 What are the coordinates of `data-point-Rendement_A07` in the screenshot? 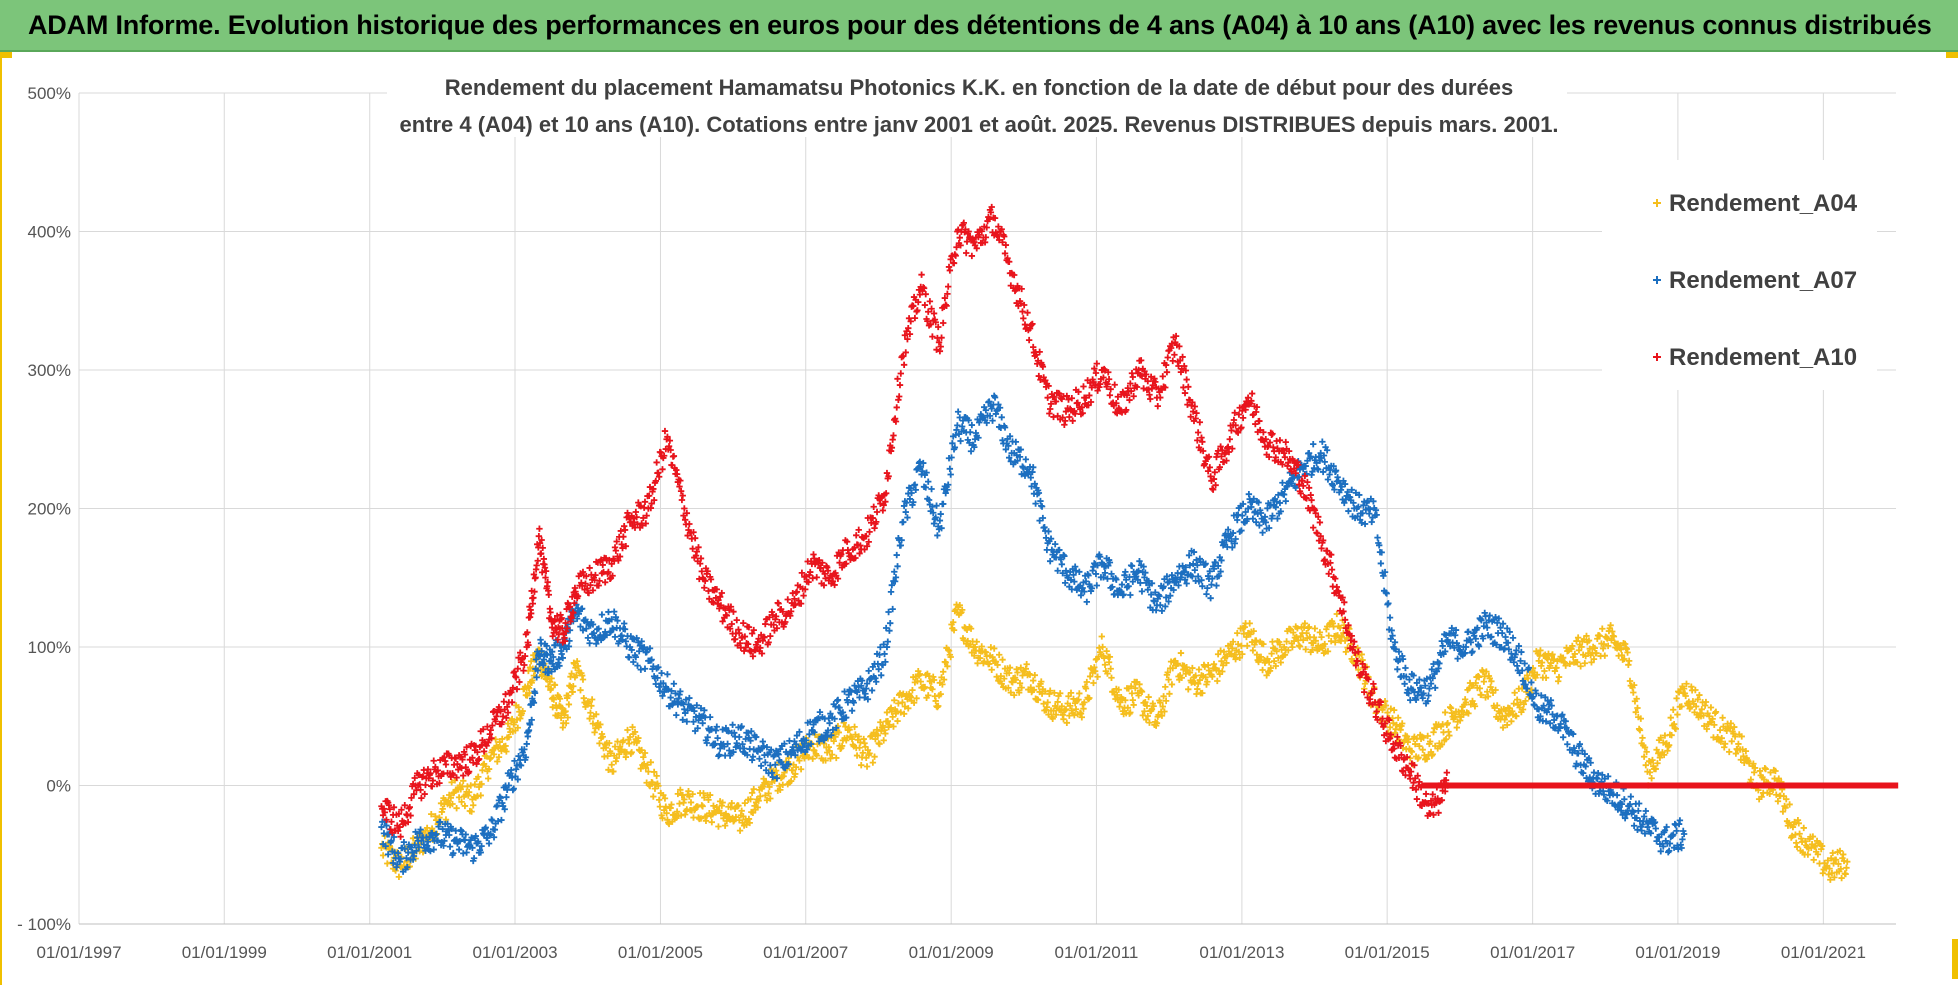 It's located at (1193, 564).